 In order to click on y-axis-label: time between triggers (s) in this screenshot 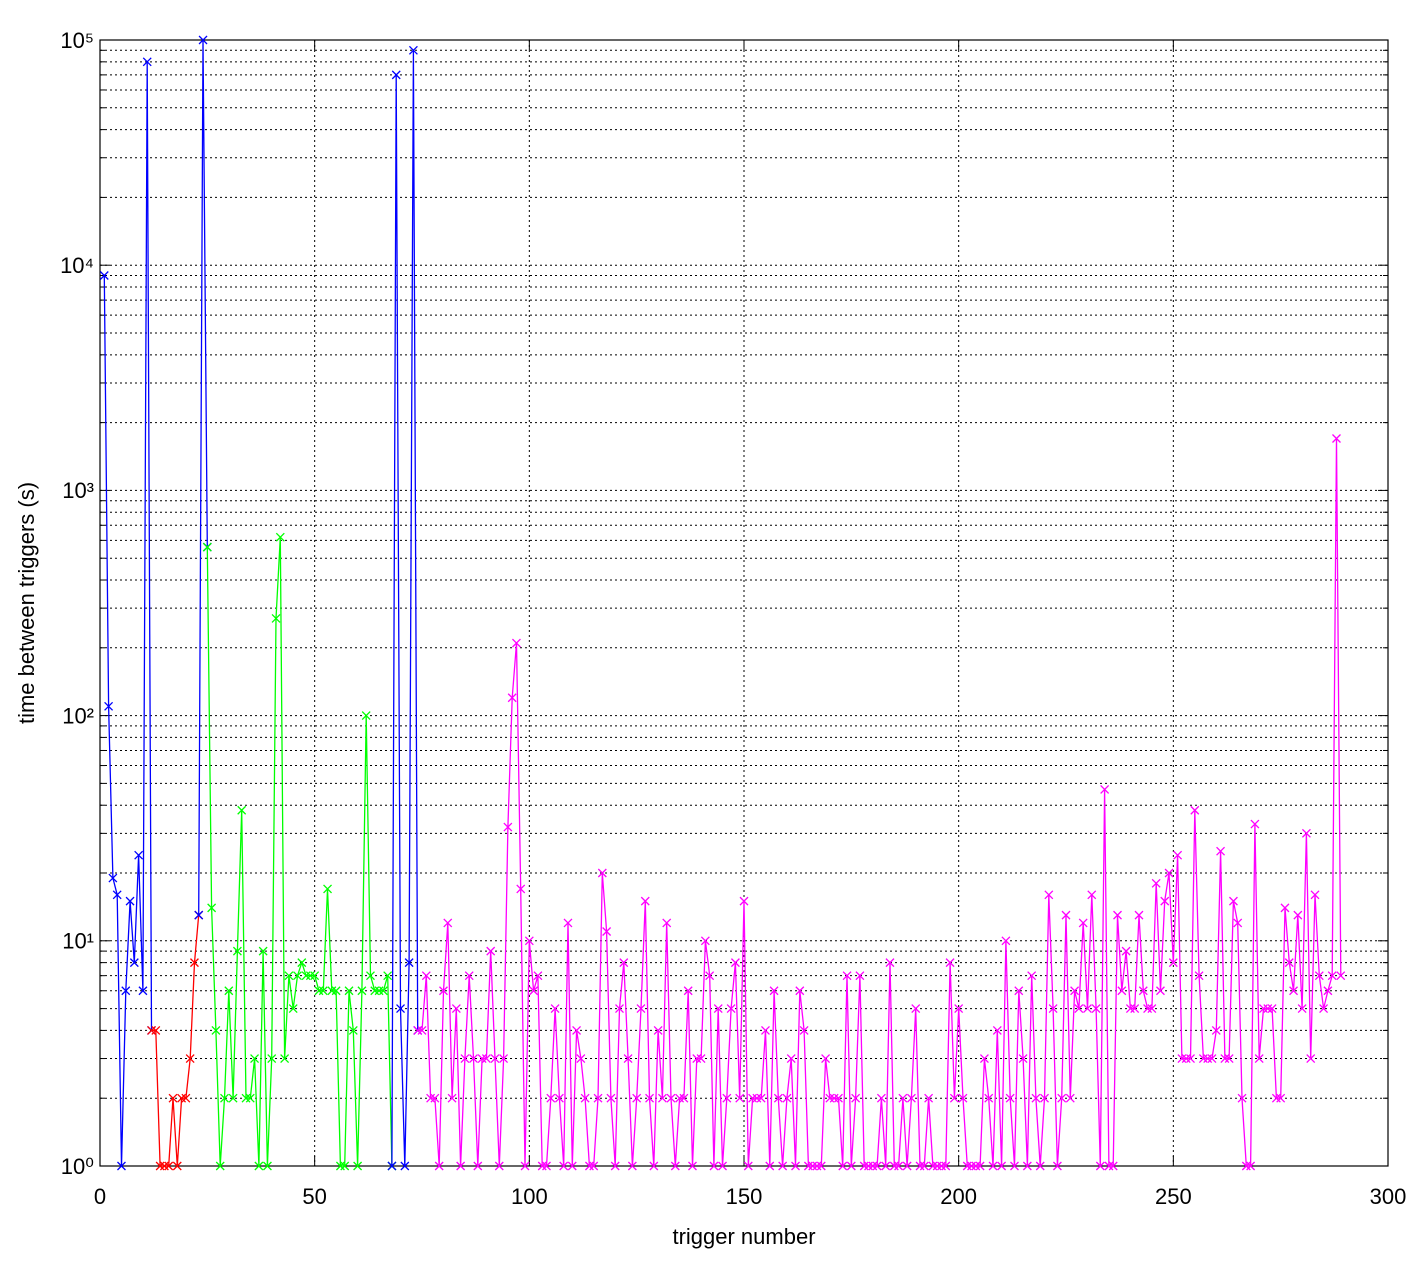, I will do `click(26, 603)`.